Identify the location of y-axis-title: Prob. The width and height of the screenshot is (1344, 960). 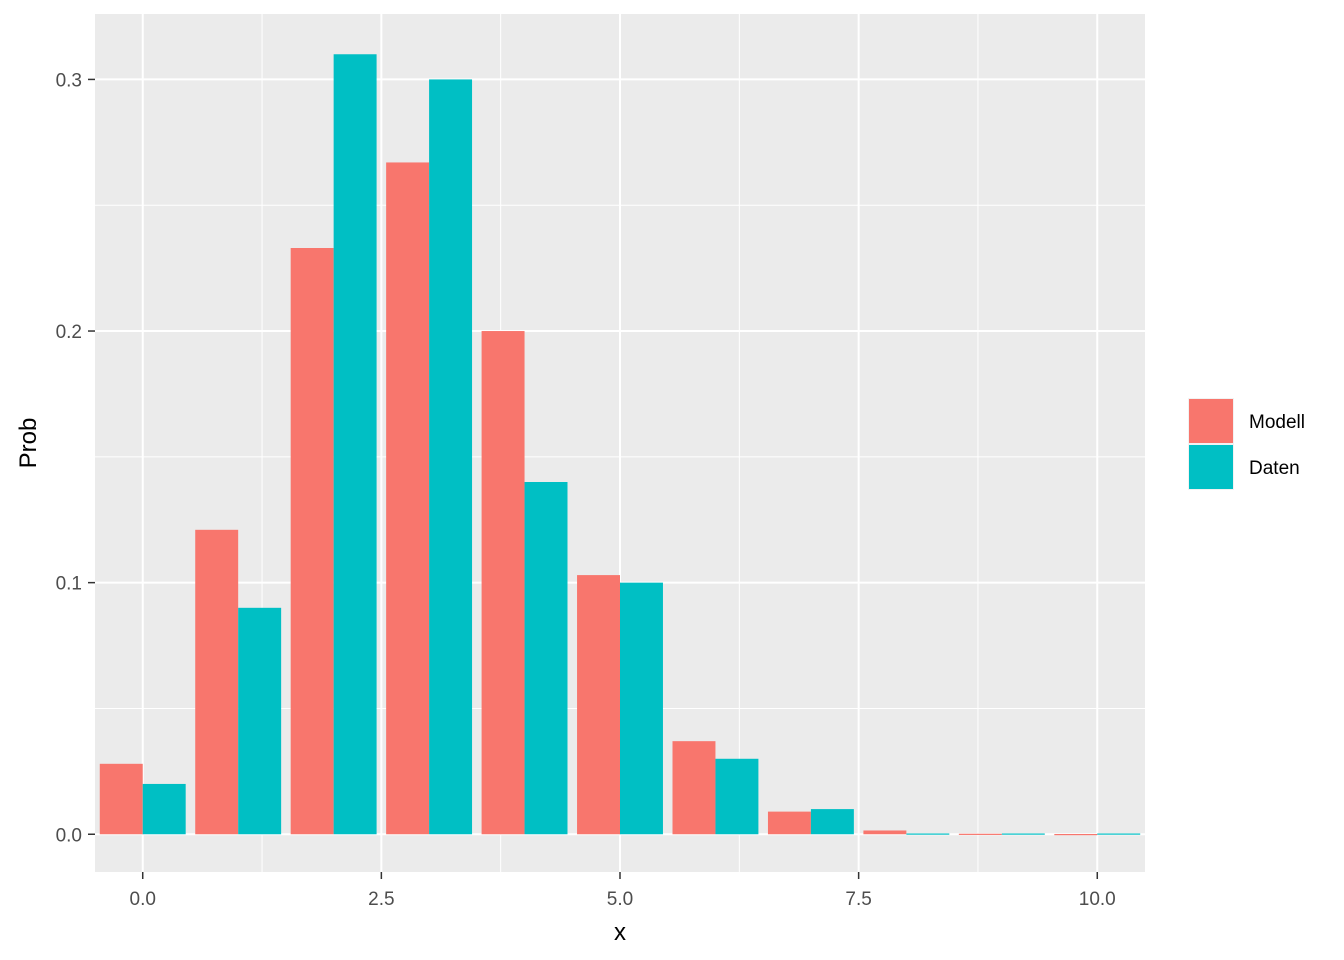
(28, 443).